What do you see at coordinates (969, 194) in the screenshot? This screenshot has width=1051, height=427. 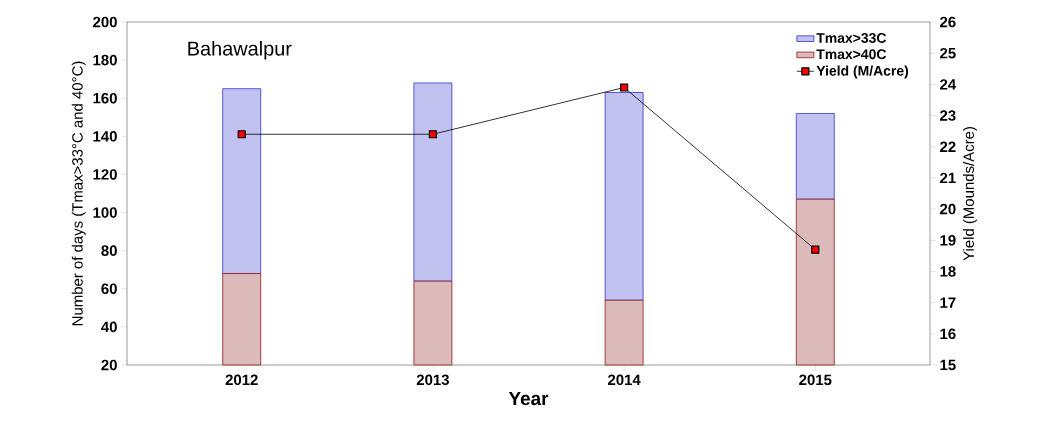 I see `y2-axis-title: Yield (Mounds/Acre)` at bounding box center [969, 194].